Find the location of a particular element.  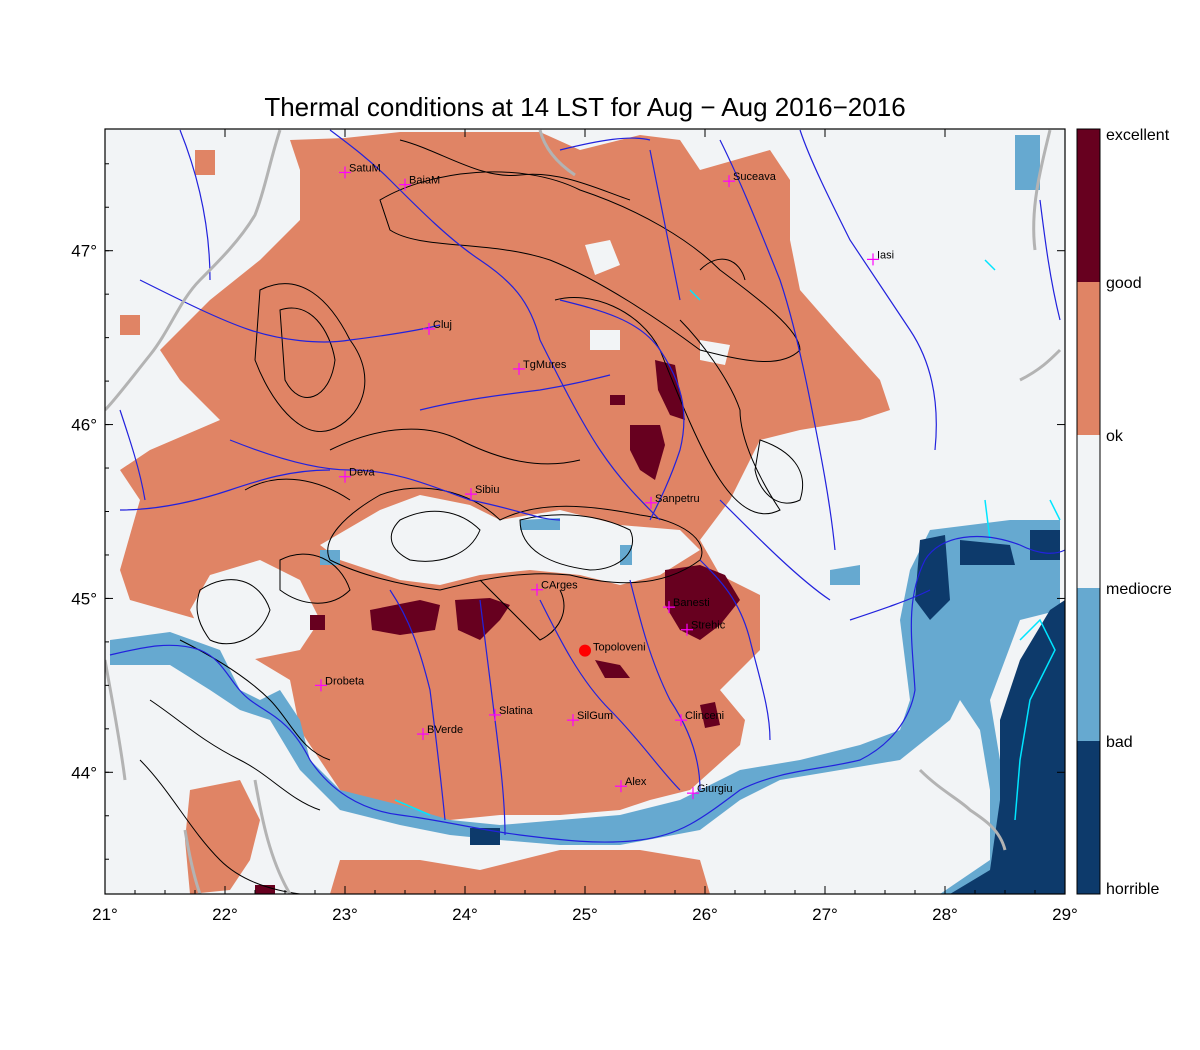

lon-tick-label: 22° is located at coordinates (225, 914).